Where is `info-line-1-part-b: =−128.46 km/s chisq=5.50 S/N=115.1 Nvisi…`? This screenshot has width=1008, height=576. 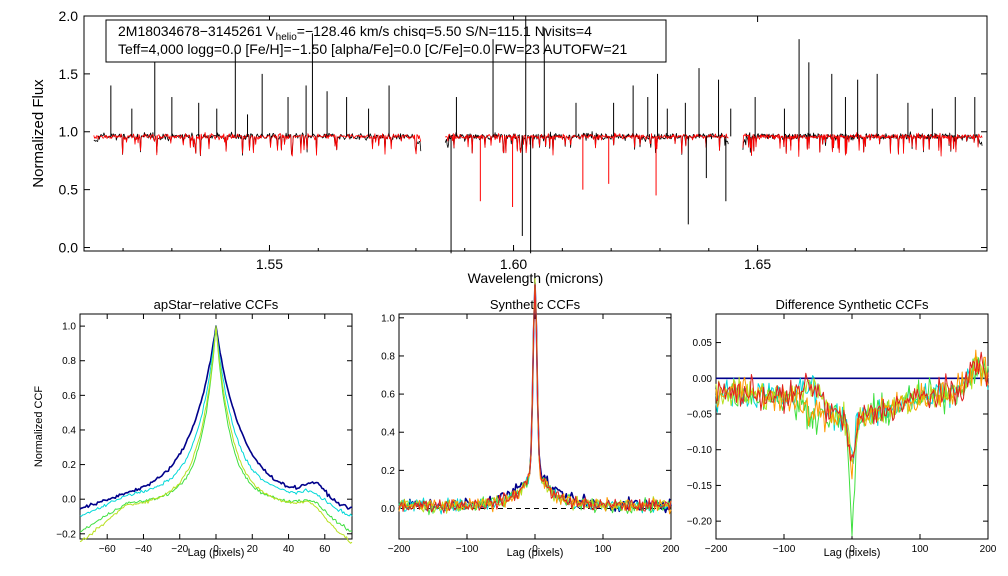
info-line-1-part-b: =−128.46 km/s chisq=5.50 S/N=115.1 Nvisi… is located at coordinates (444, 31).